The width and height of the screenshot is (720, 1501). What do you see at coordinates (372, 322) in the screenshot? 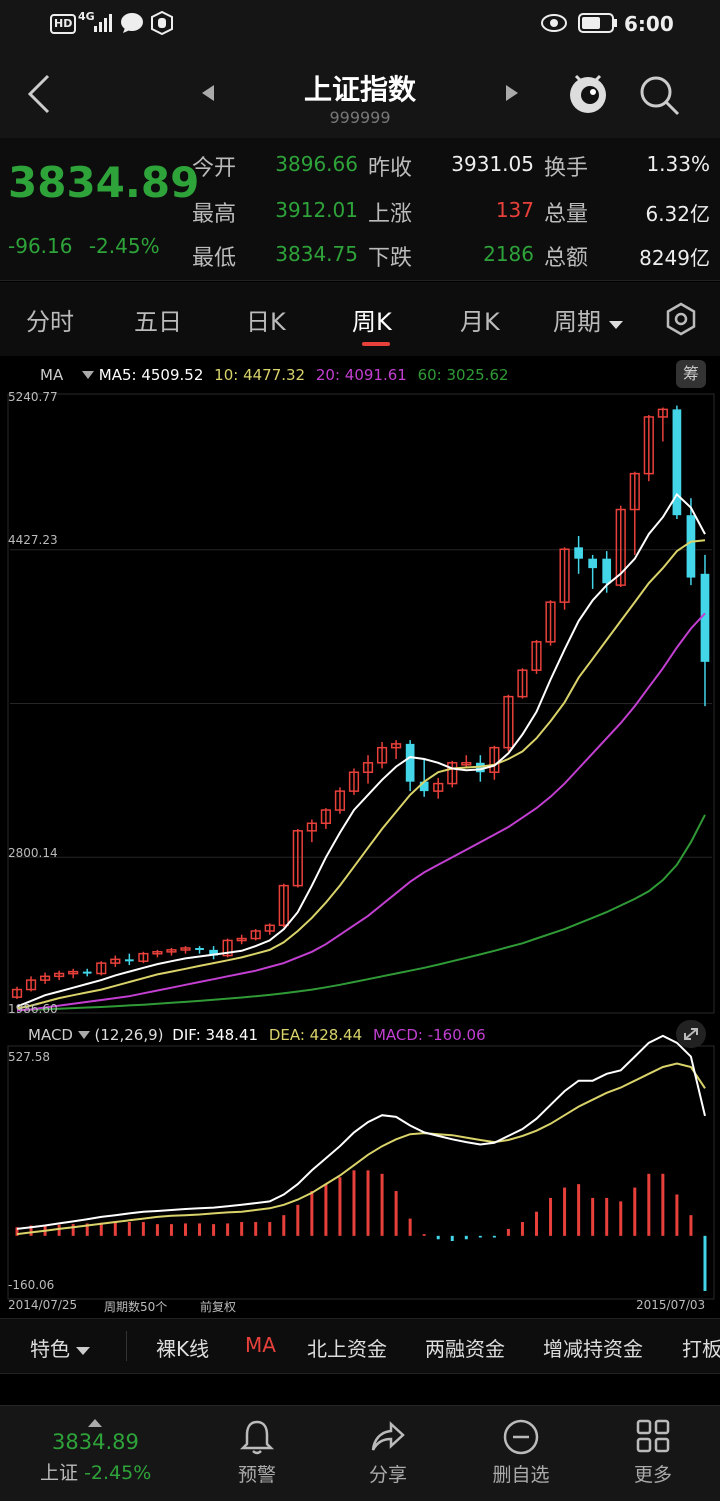
I see `tab-weekly-k: 周K` at bounding box center [372, 322].